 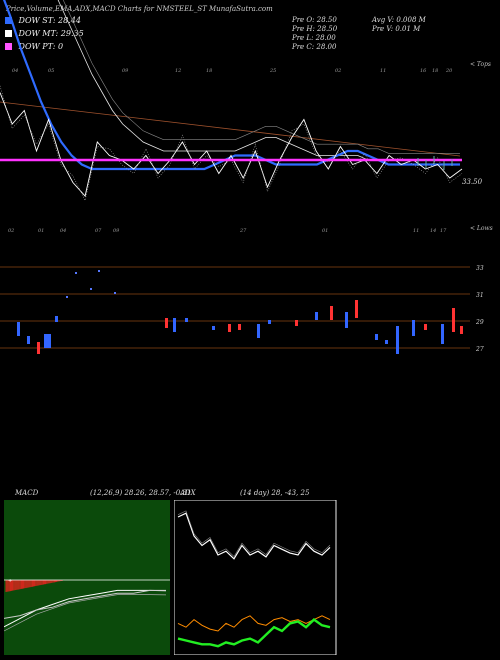 I want to click on top-date-label: 11, so click(x=383, y=71).